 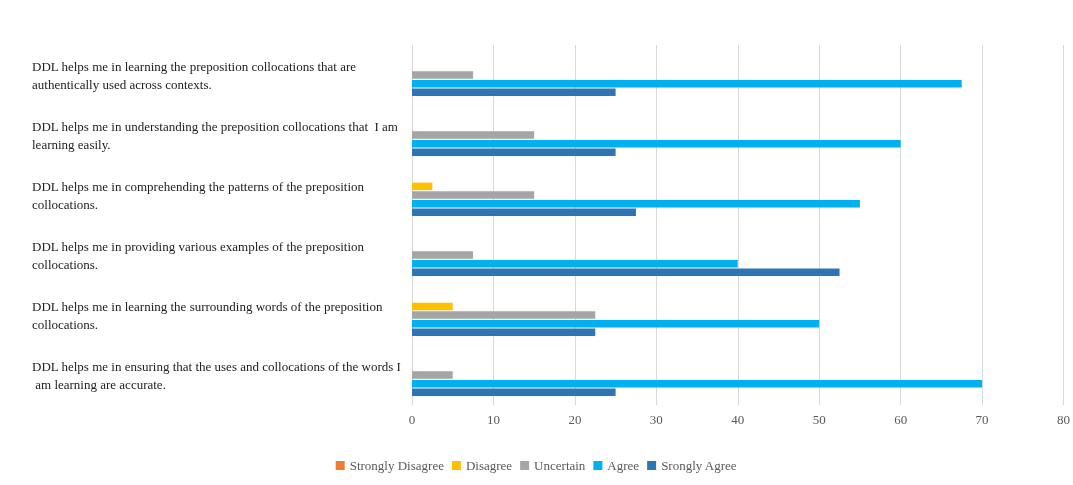 What do you see at coordinates (623, 465) in the screenshot?
I see `legend-label: Agree` at bounding box center [623, 465].